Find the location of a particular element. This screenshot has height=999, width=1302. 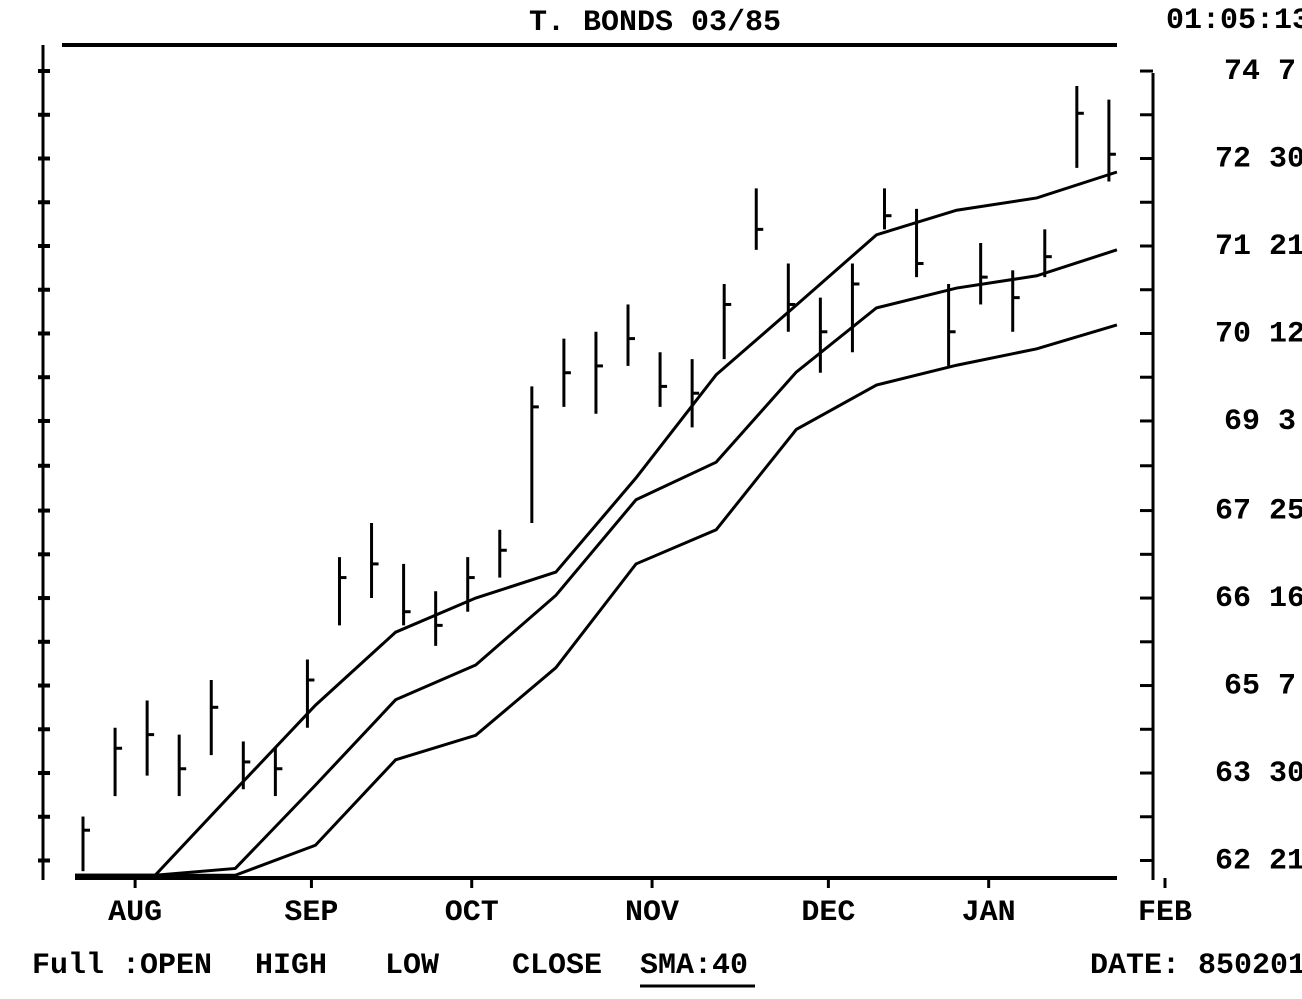

y-tick-label: 72 30 is located at coordinates (1258, 159).